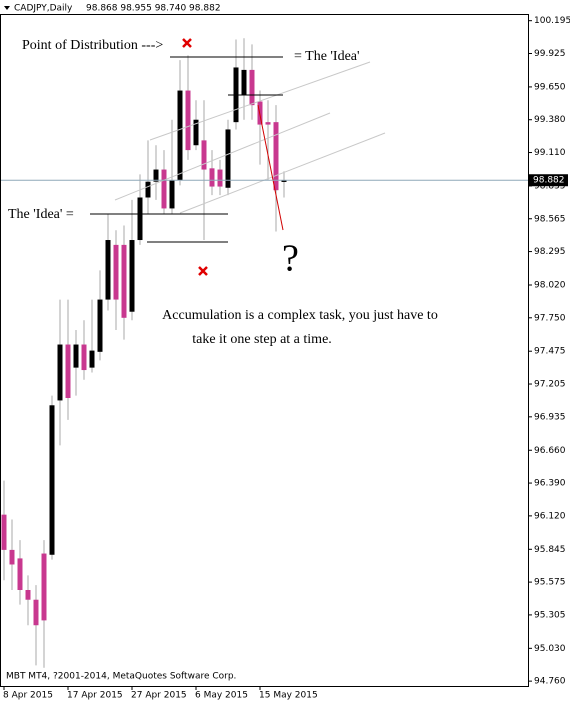  Describe the element at coordinates (550, 318) in the screenshot. I see `y-tick-label: 97.750` at that location.